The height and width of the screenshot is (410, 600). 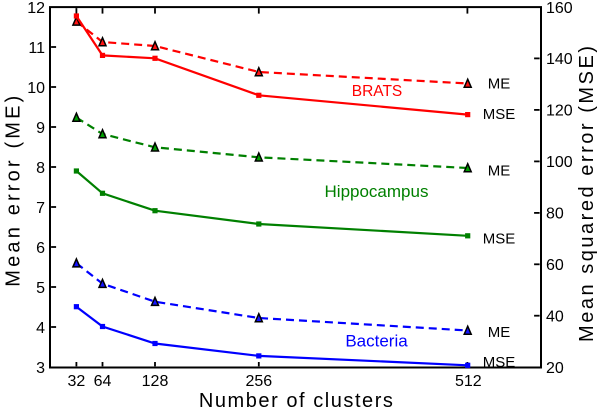 I want to click on svg-text: 12, so click(x=36, y=8).